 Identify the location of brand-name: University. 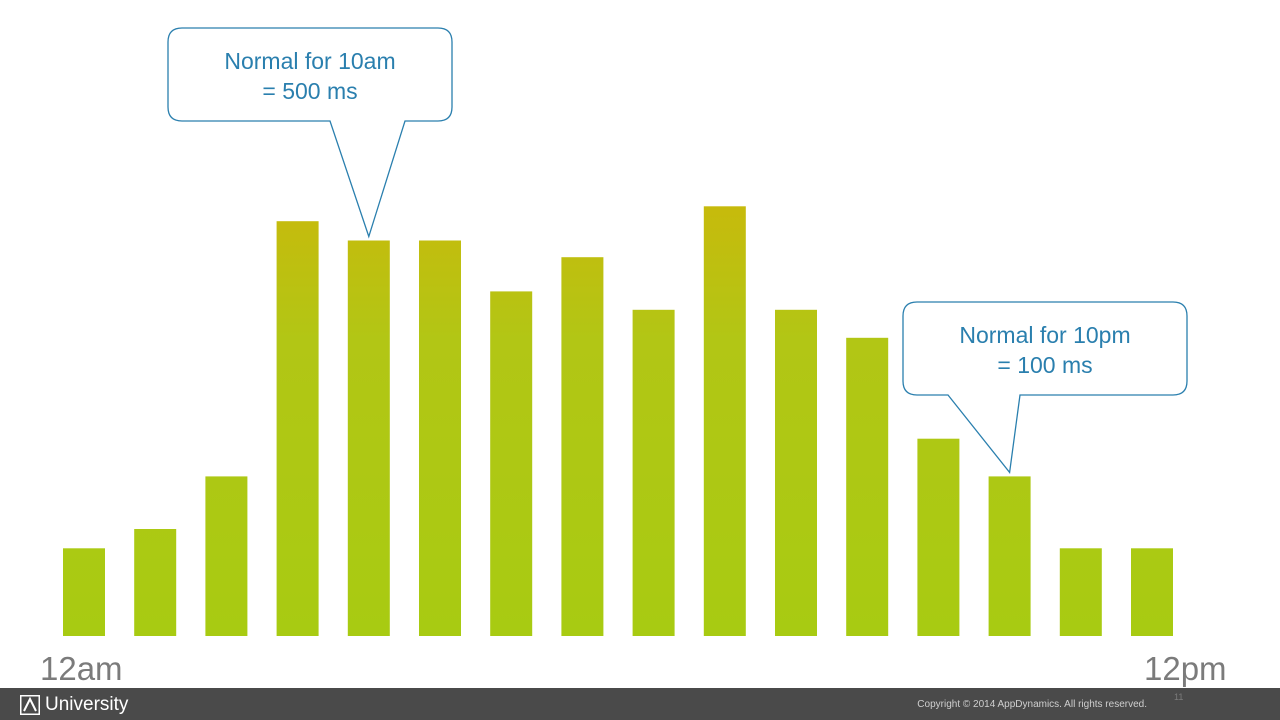
(87, 704).